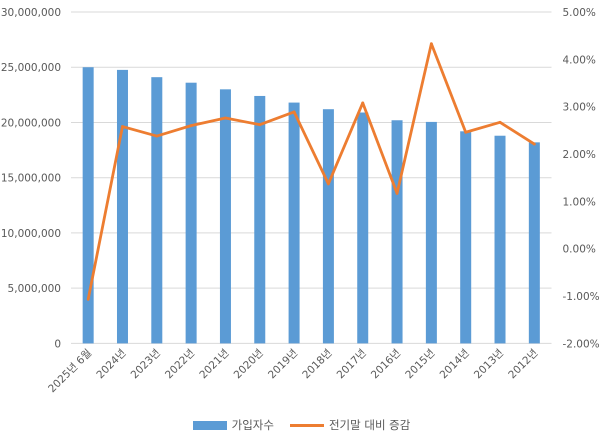 Image resolution: width=603 pixels, height=434 pixels. I want to click on legend: 가입자수 전기말 대비 증감, so click(301, 425).